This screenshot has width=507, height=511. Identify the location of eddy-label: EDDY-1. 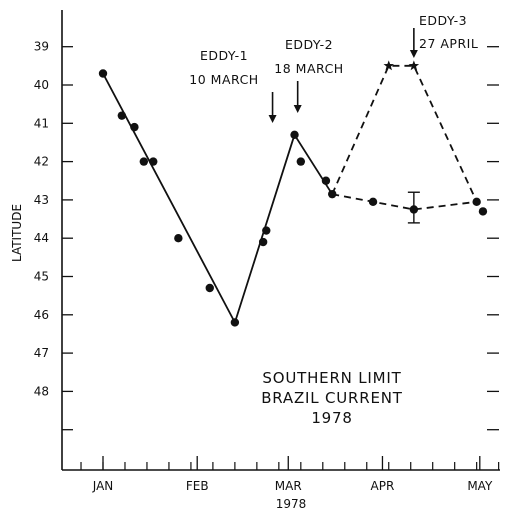
(224, 55).